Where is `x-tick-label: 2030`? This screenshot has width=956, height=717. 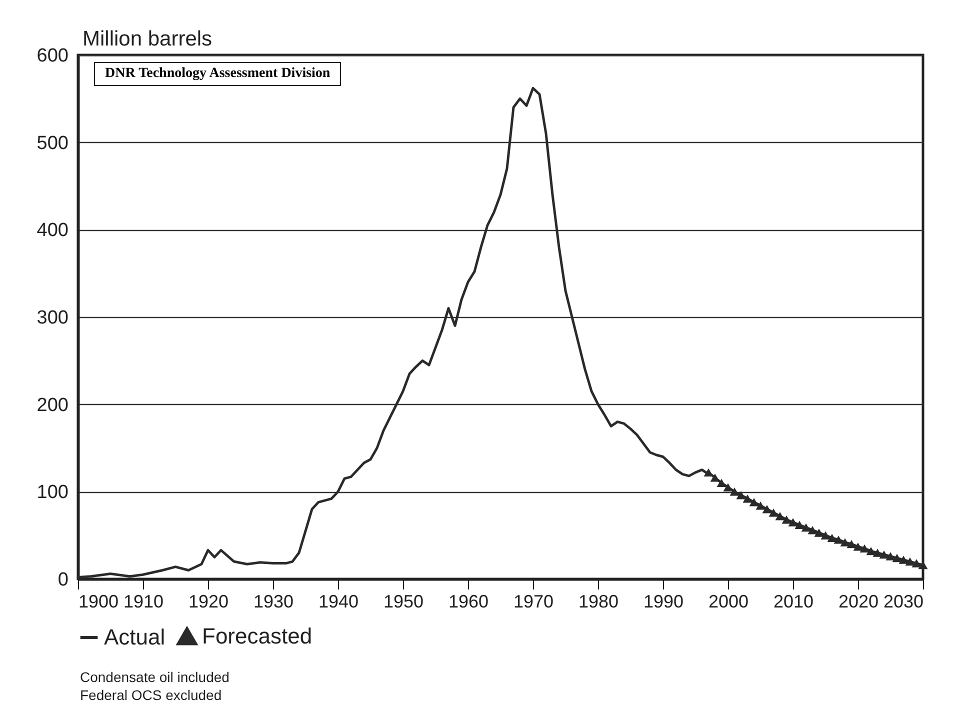
x-tick-label: 2030 is located at coordinates (903, 602).